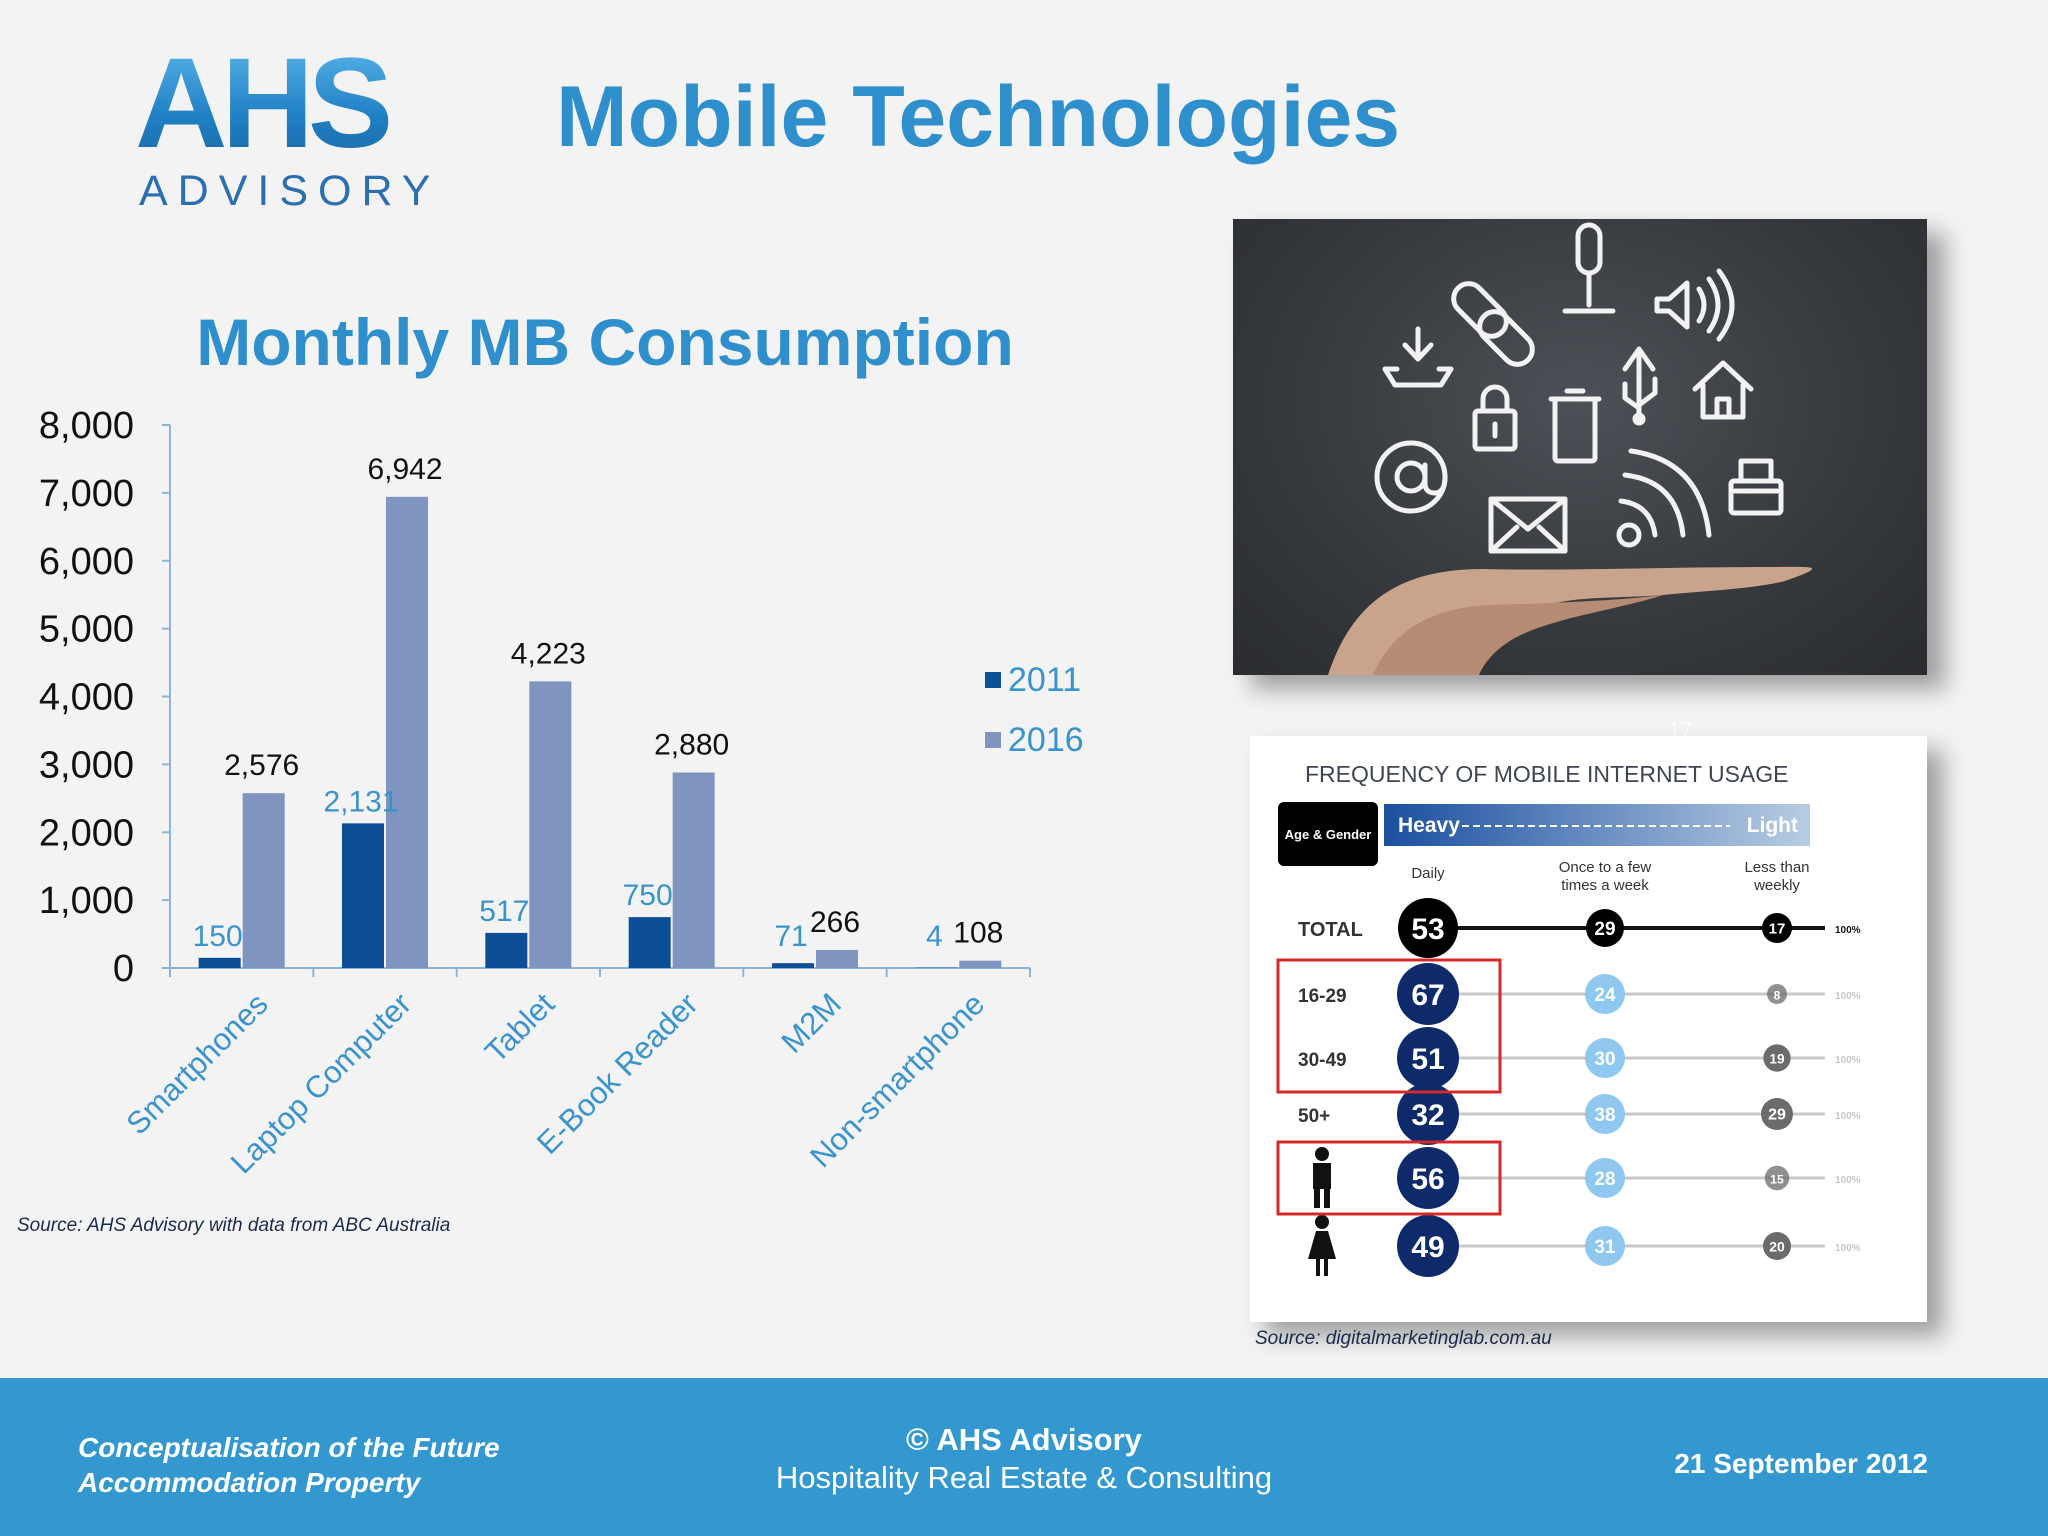 The height and width of the screenshot is (1536, 2048). What do you see at coordinates (1723, 390) in the screenshot?
I see `home-icon` at bounding box center [1723, 390].